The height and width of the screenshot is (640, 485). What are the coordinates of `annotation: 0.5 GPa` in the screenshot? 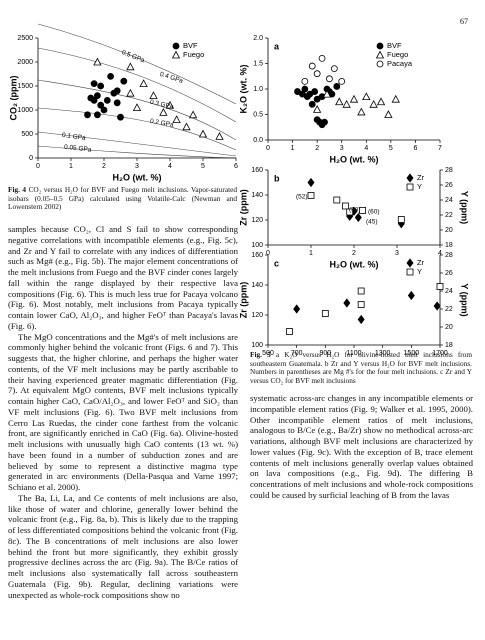 It's located at (133, 57).